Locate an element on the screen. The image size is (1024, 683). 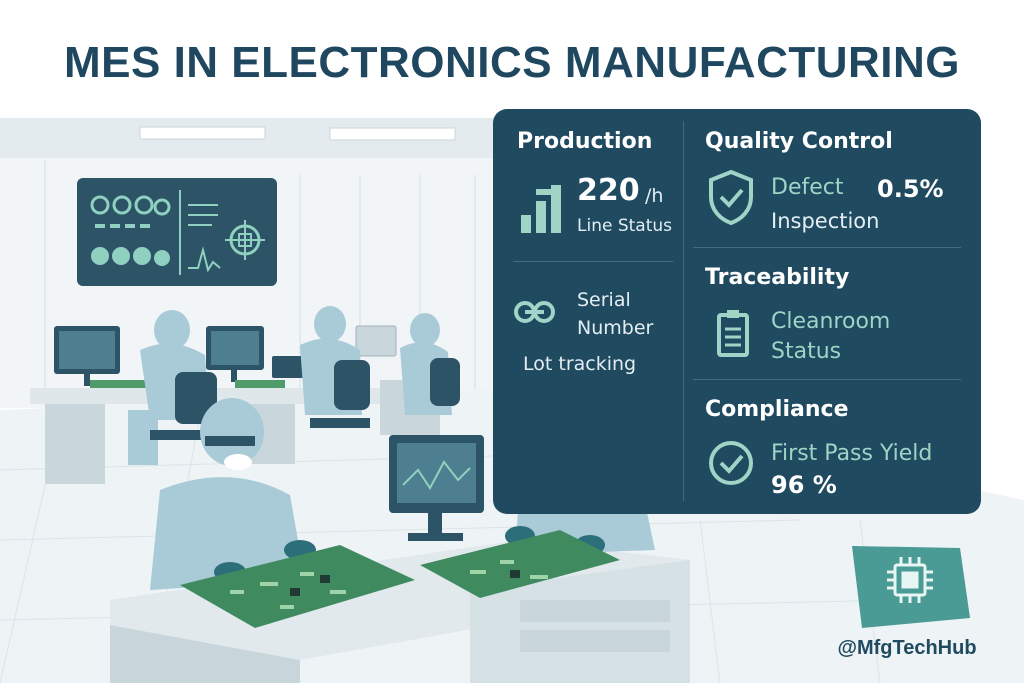
page-title: MES IN ELECTRONICS MANUFACTURING is located at coordinates (512, 62).